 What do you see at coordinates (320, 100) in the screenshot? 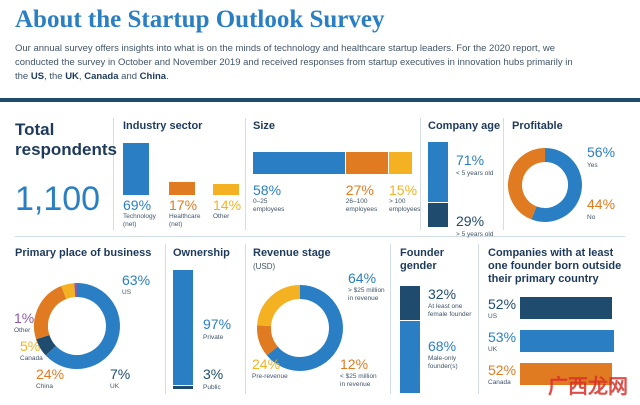
I see `header-rule` at bounding box center [320, 100].